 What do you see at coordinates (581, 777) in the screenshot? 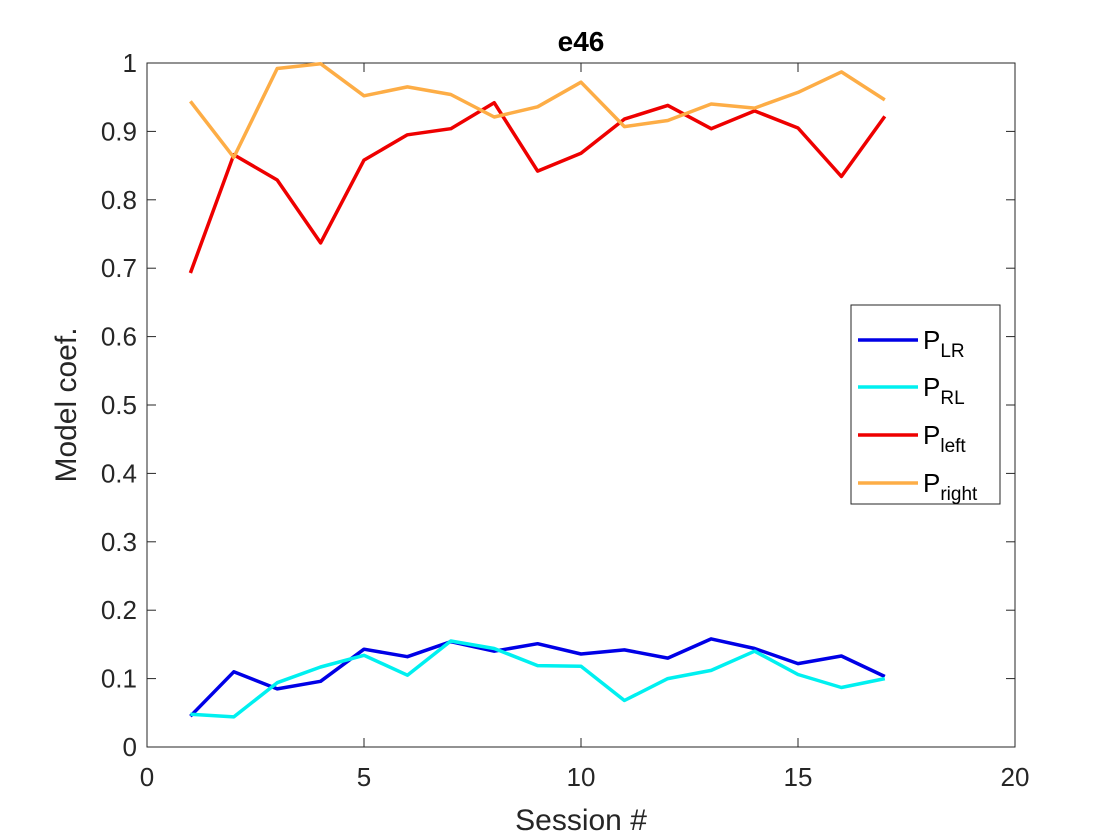
I see `x-tick-label: 10` at bounding box center [581, 777].